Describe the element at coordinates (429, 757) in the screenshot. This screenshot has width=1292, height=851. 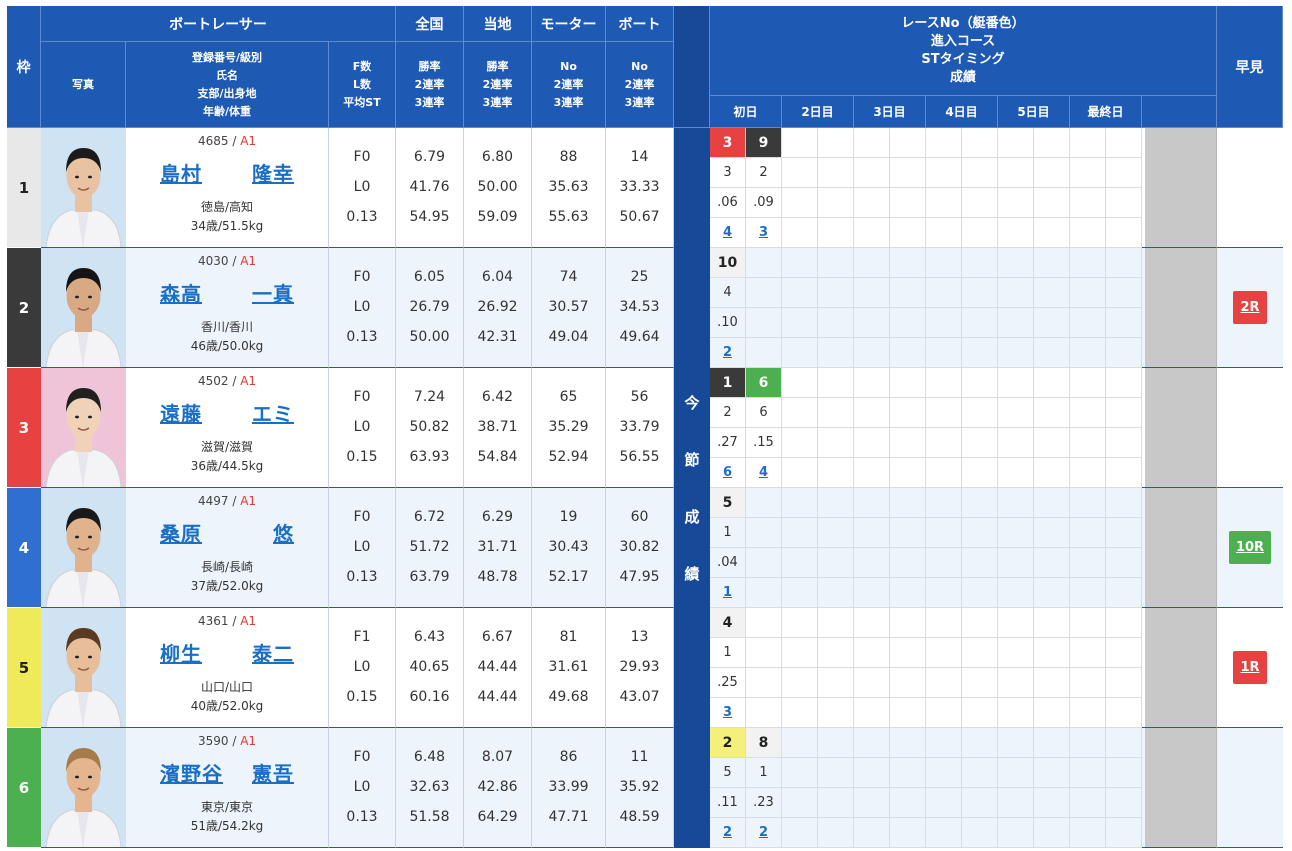
I see `zenkoku-value: 6.48` at that location.